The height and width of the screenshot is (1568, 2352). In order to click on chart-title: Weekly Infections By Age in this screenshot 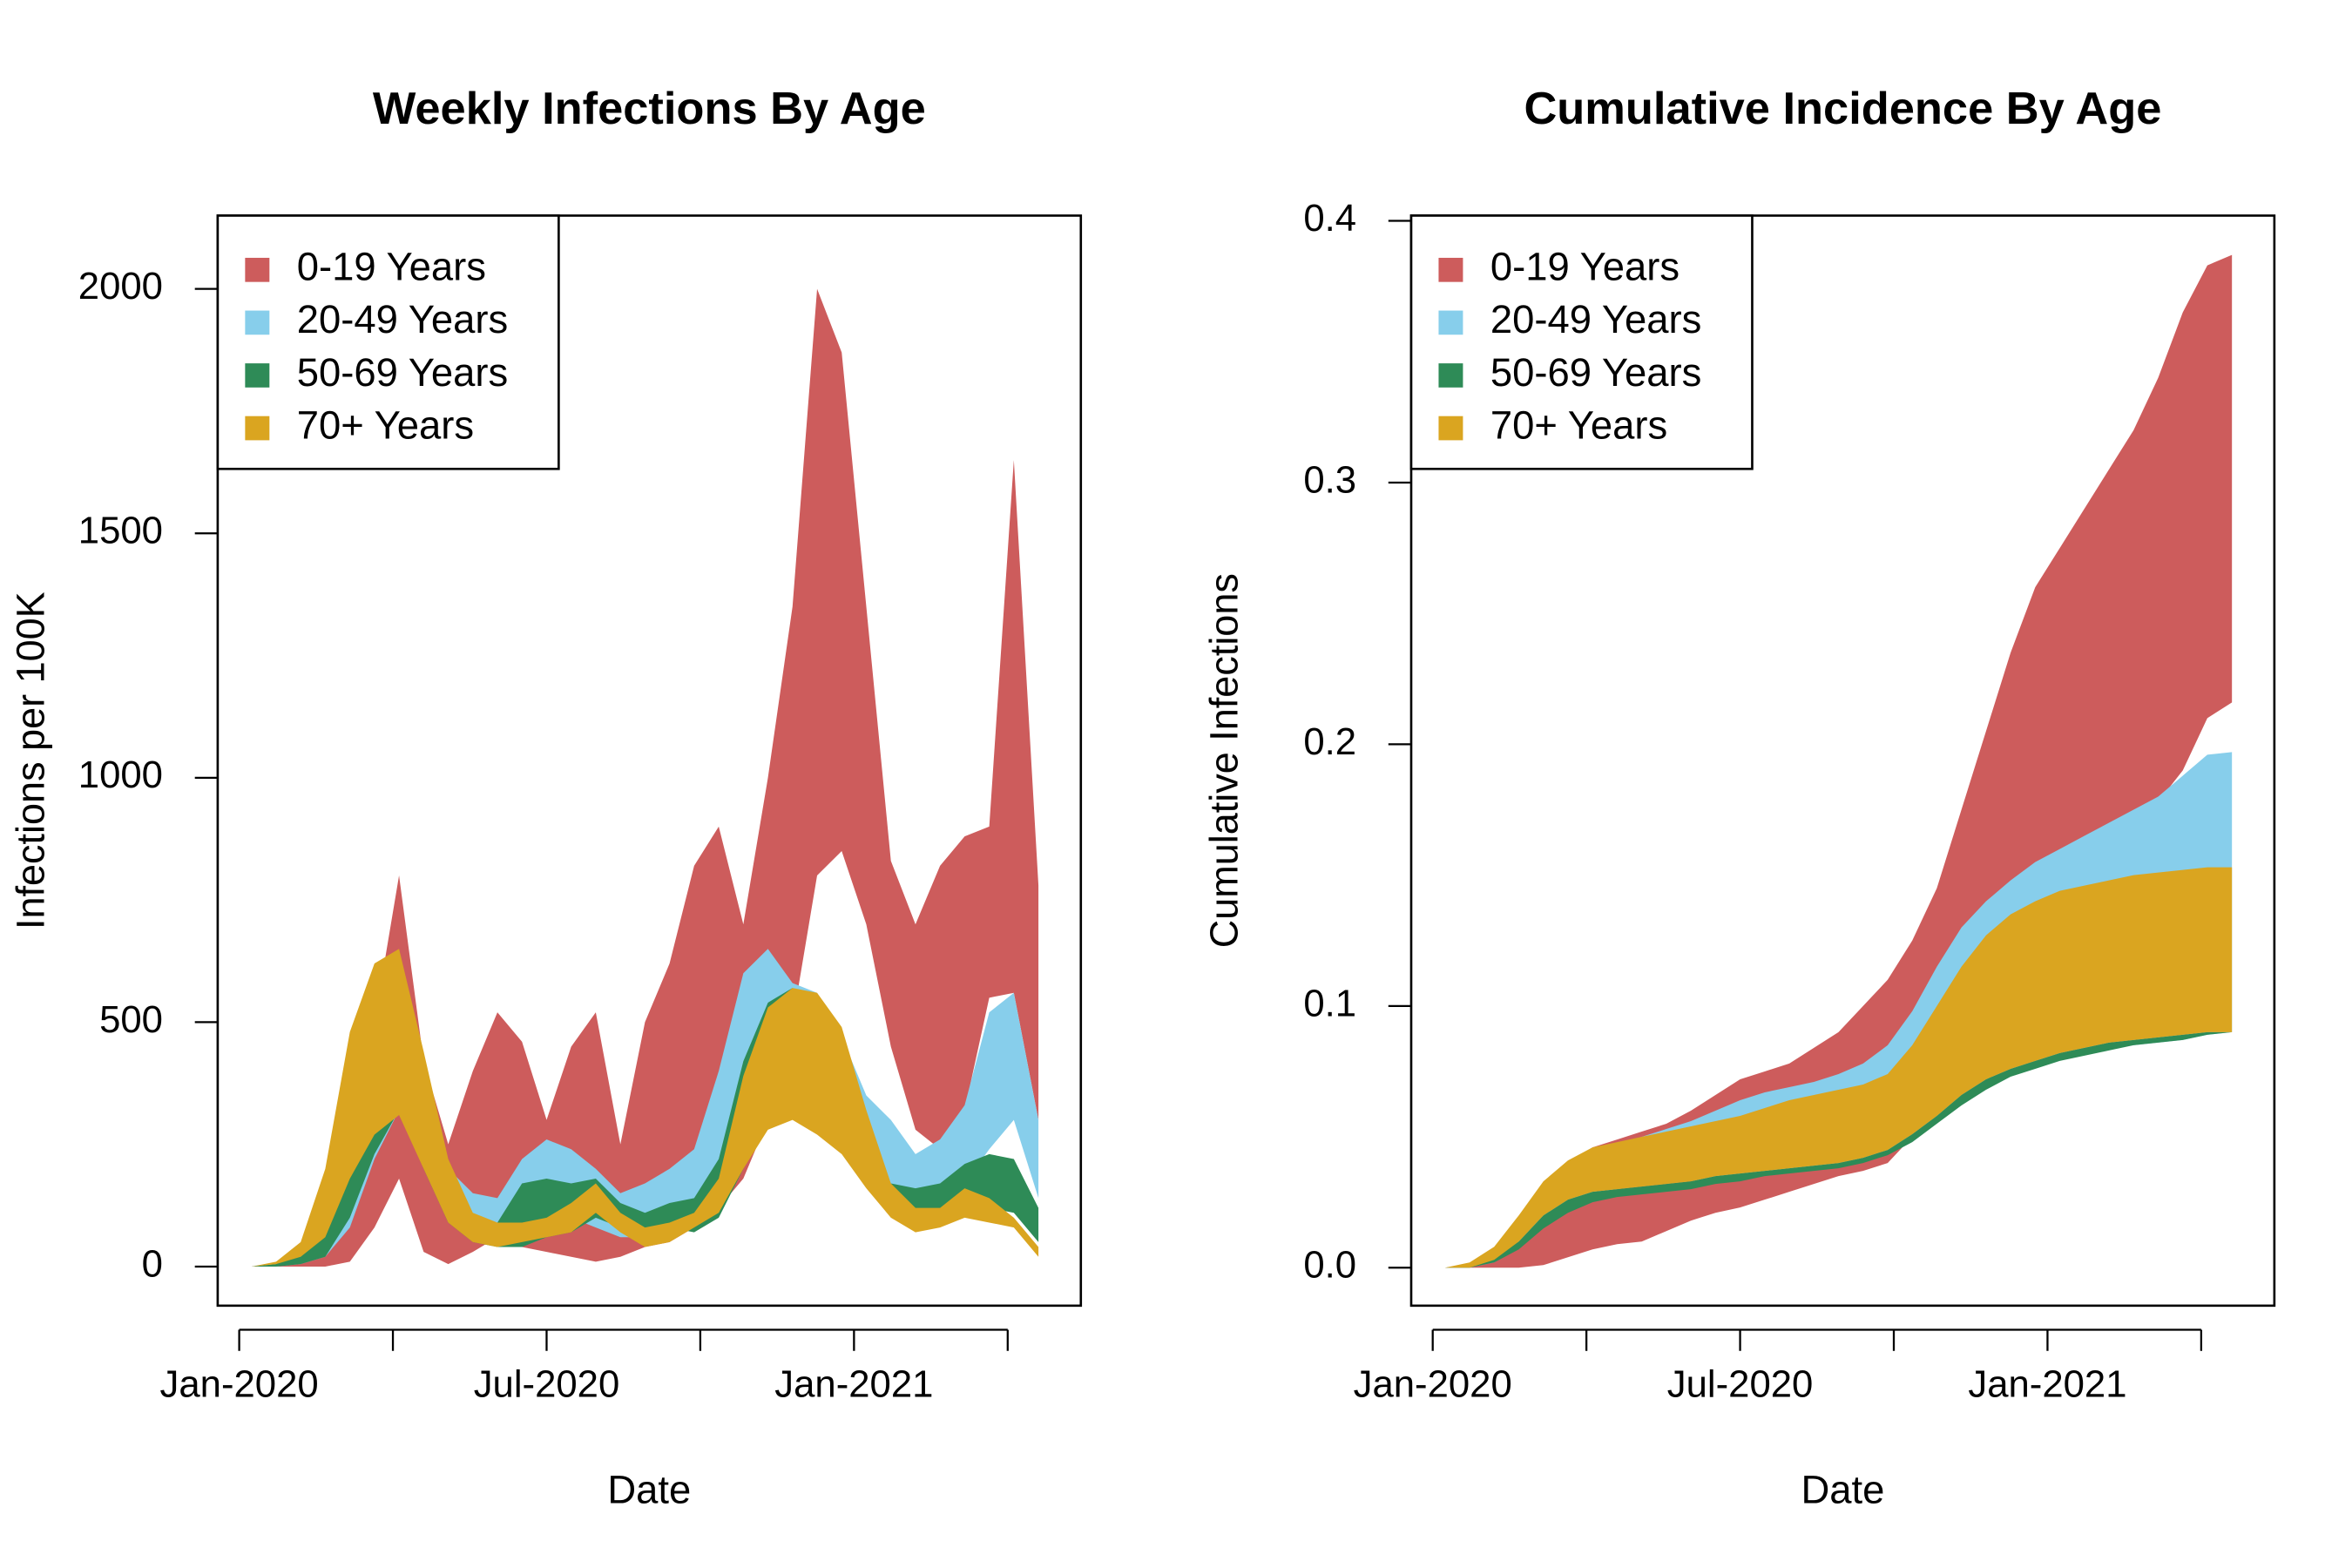, I will do `click(649, 109)`.